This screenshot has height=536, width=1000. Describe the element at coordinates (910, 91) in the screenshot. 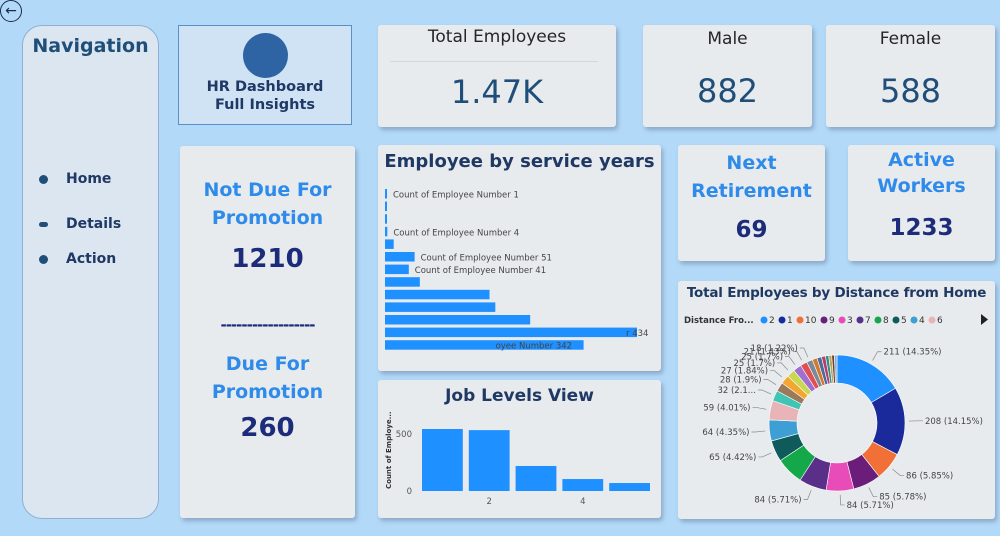

I see `female-value: 588` at that location.